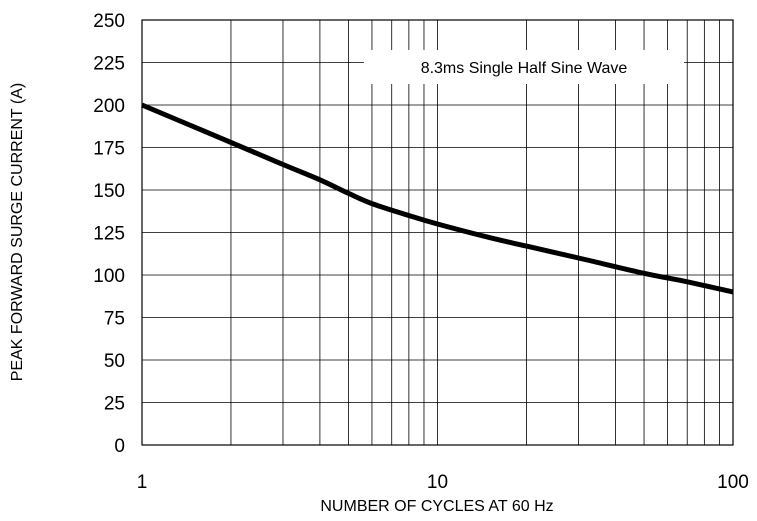  What do you see at coordinates (437, 482) in the screenshot?
I see `x-tick-label: 10` at bounding box center [437, 482].